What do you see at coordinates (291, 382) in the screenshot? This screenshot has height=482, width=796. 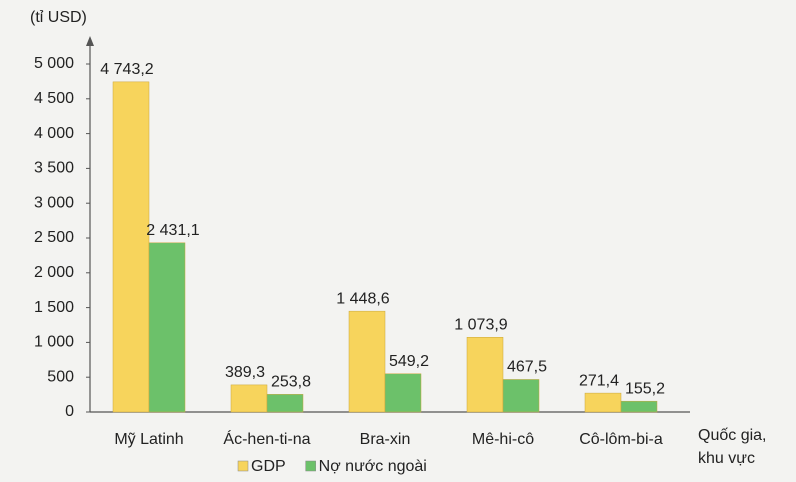 I see `value-label: 253,8` at bounding box center [291, 382].